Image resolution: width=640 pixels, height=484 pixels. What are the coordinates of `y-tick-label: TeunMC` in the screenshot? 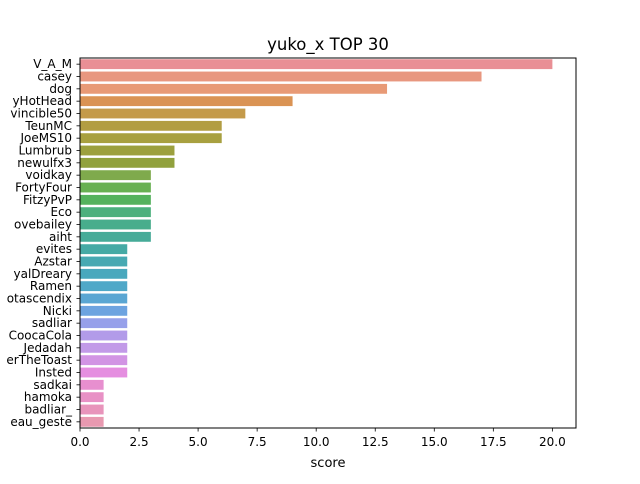 It's located at (48, 126).